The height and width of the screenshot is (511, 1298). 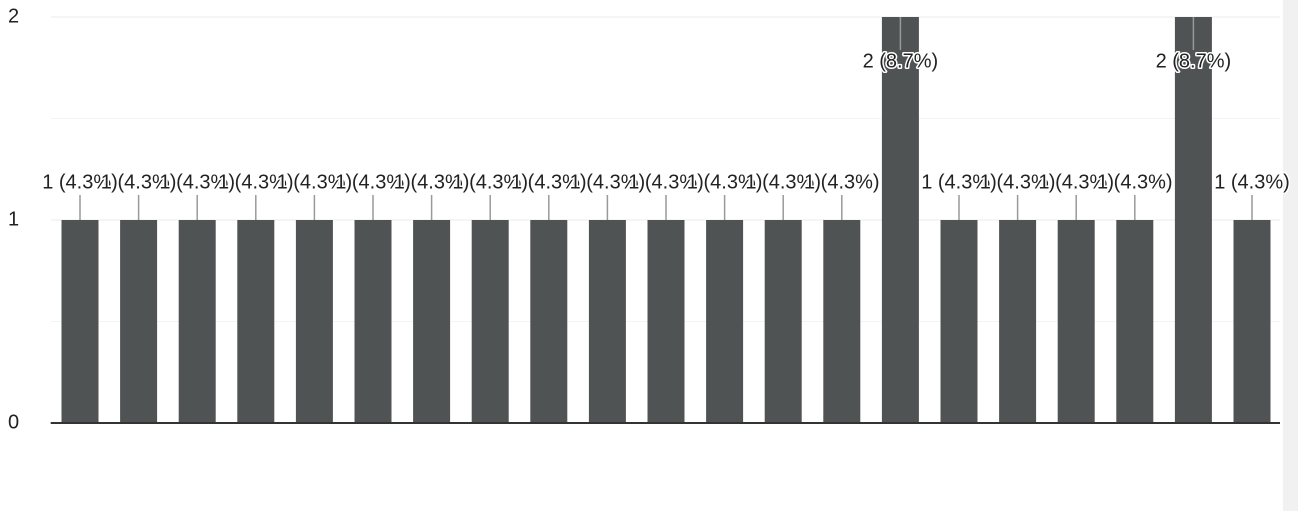 I want to click on y-tick-label: 1, so click(x=13, y=219).